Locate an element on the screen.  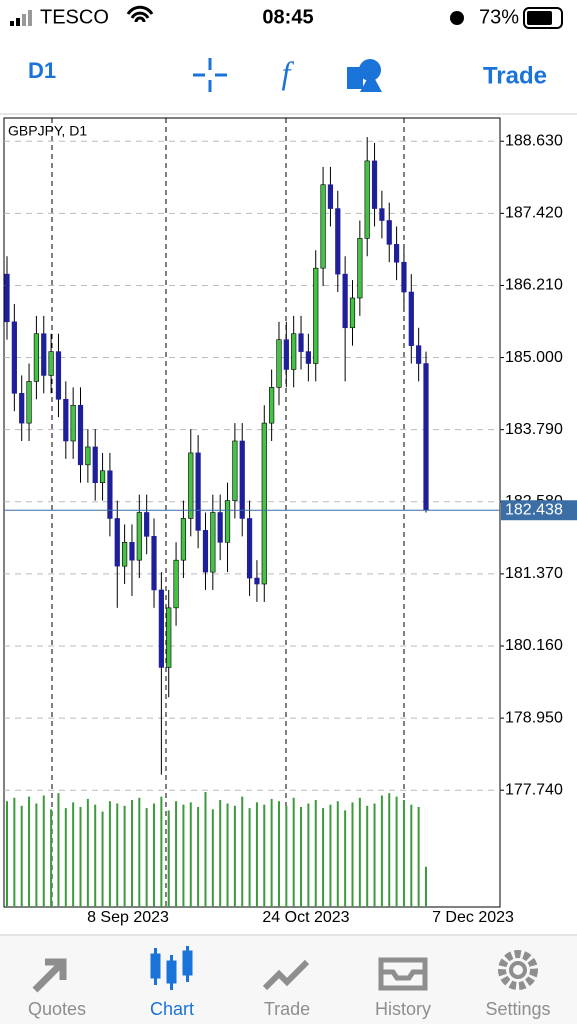
tab-settings: Settings is located at coordinates (518, 984).